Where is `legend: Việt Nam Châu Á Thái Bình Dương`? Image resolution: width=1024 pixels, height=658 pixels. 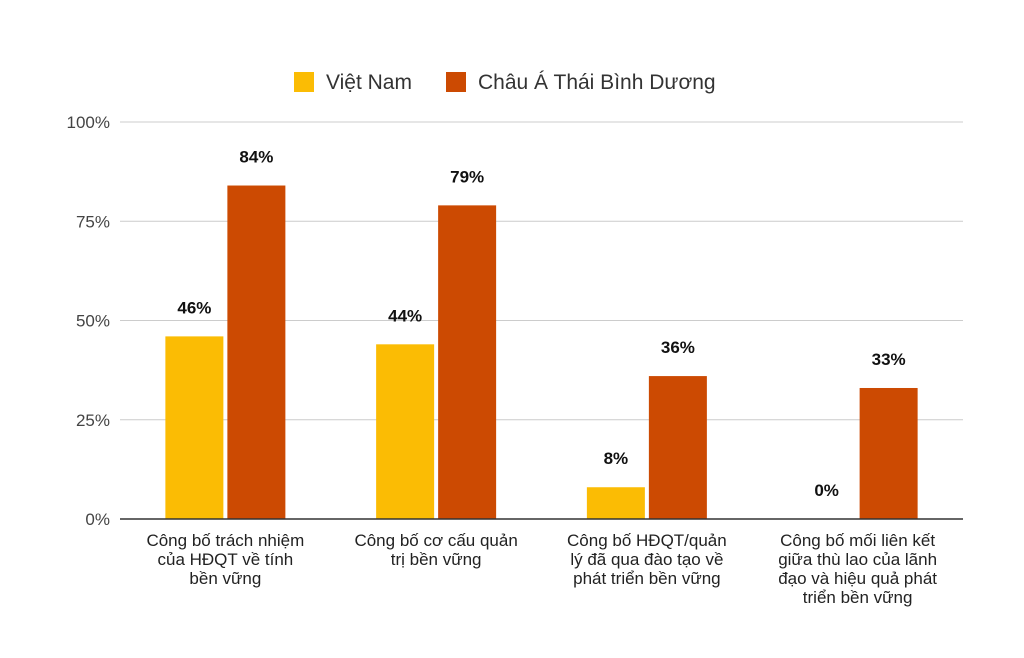 legend: Việt Nam Châu Á Thái Bình Dương is located at coordinates (505, 82).